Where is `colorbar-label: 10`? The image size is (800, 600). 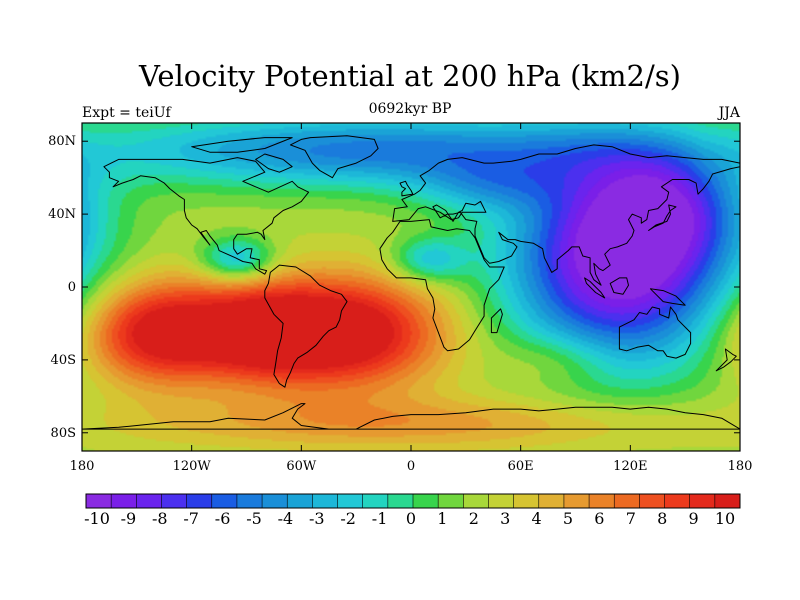
colorbar-label: 10 is located at coordinates (725, 518).